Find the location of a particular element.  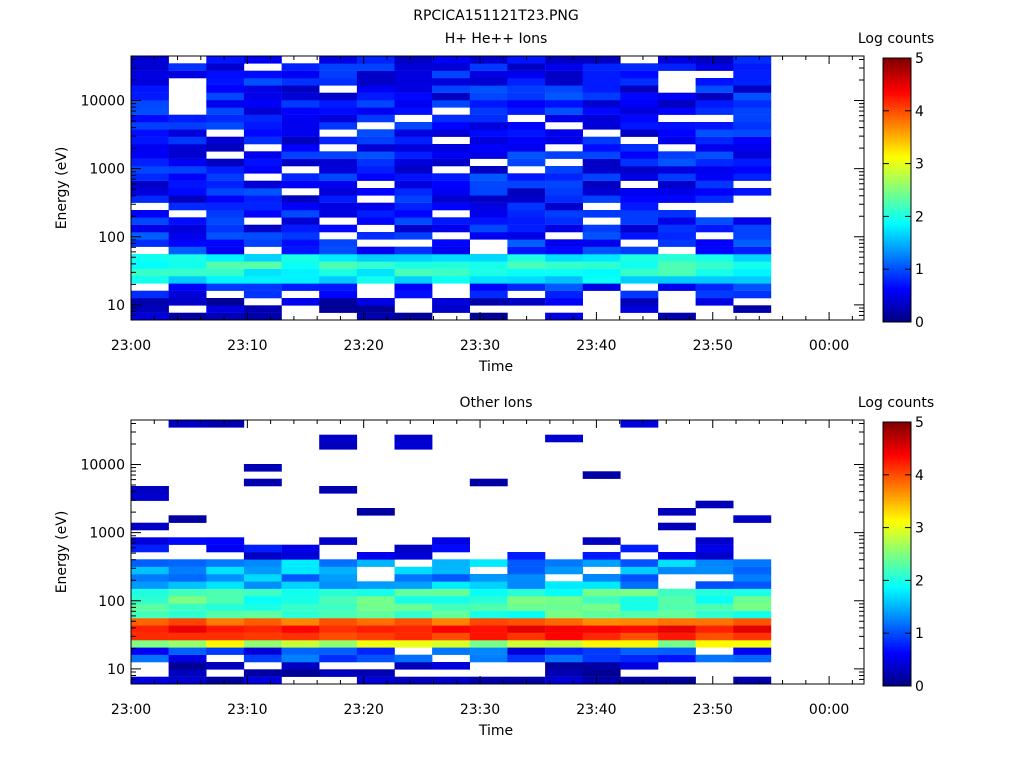

colorbar-frame is located at coordinates (897, 190).